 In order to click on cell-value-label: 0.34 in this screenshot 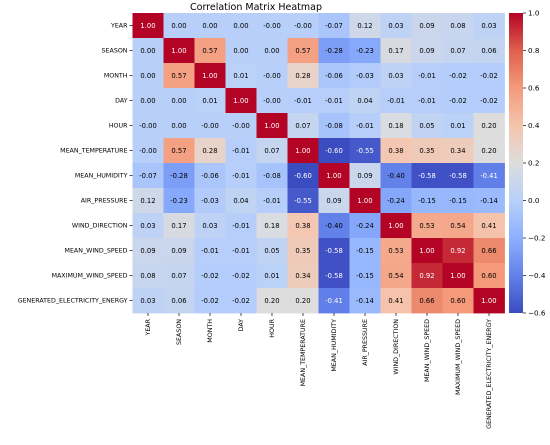, I will do `click(302, 276)`.